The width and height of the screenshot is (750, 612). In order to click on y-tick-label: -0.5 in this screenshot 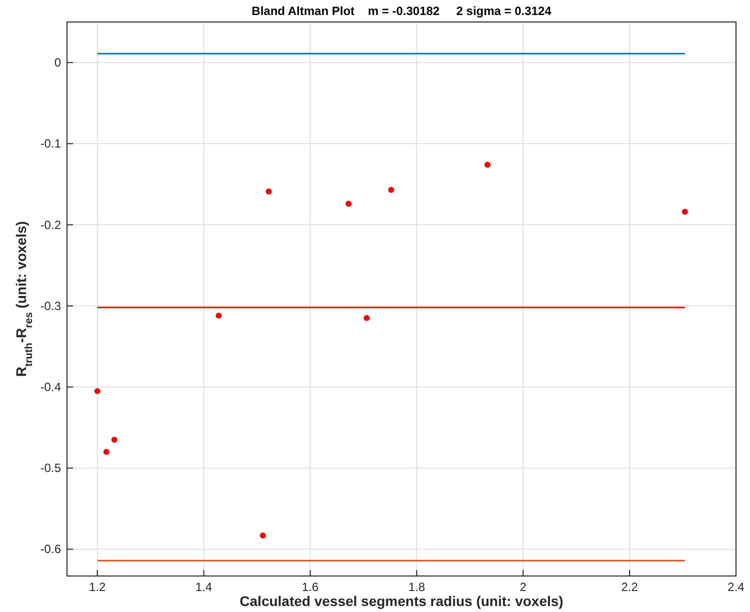, I will do `click(51, 468)`.